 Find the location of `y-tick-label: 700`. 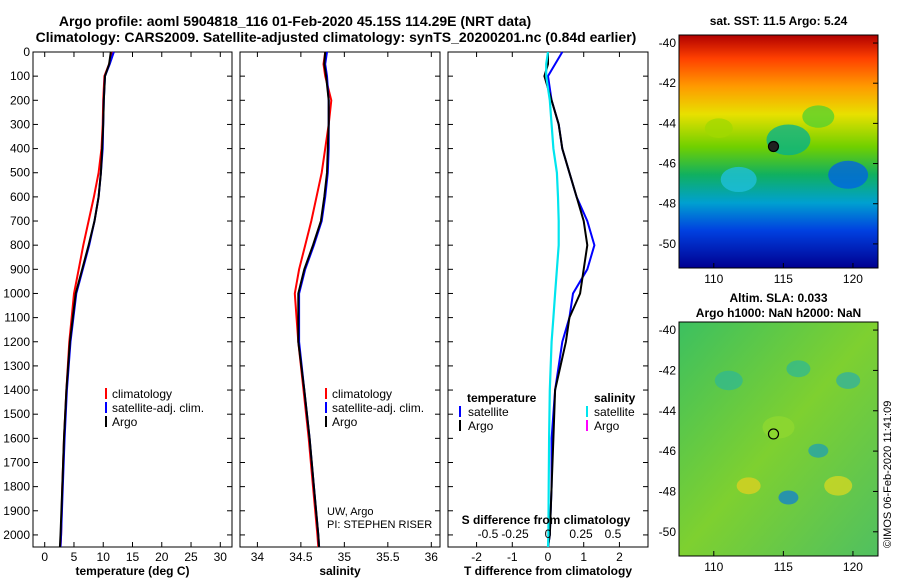

y-tick-label: 700 is located at coordinates (20, 221).